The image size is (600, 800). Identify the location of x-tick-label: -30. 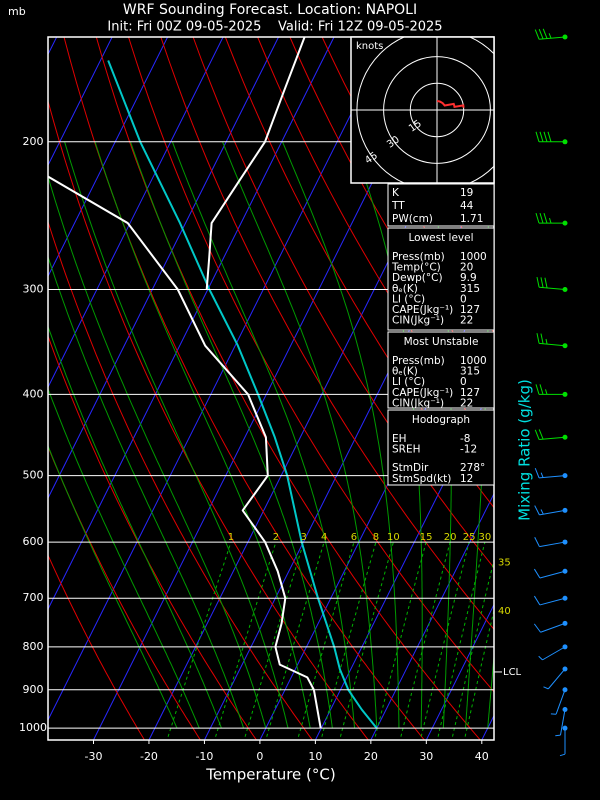
(94, 756).